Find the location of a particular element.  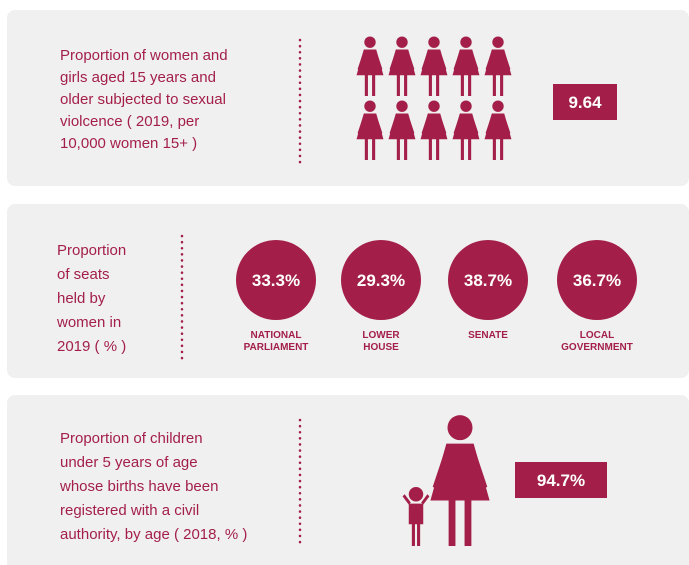

description-line: violcence ( 2019, per is located at coordinates (129, 121).